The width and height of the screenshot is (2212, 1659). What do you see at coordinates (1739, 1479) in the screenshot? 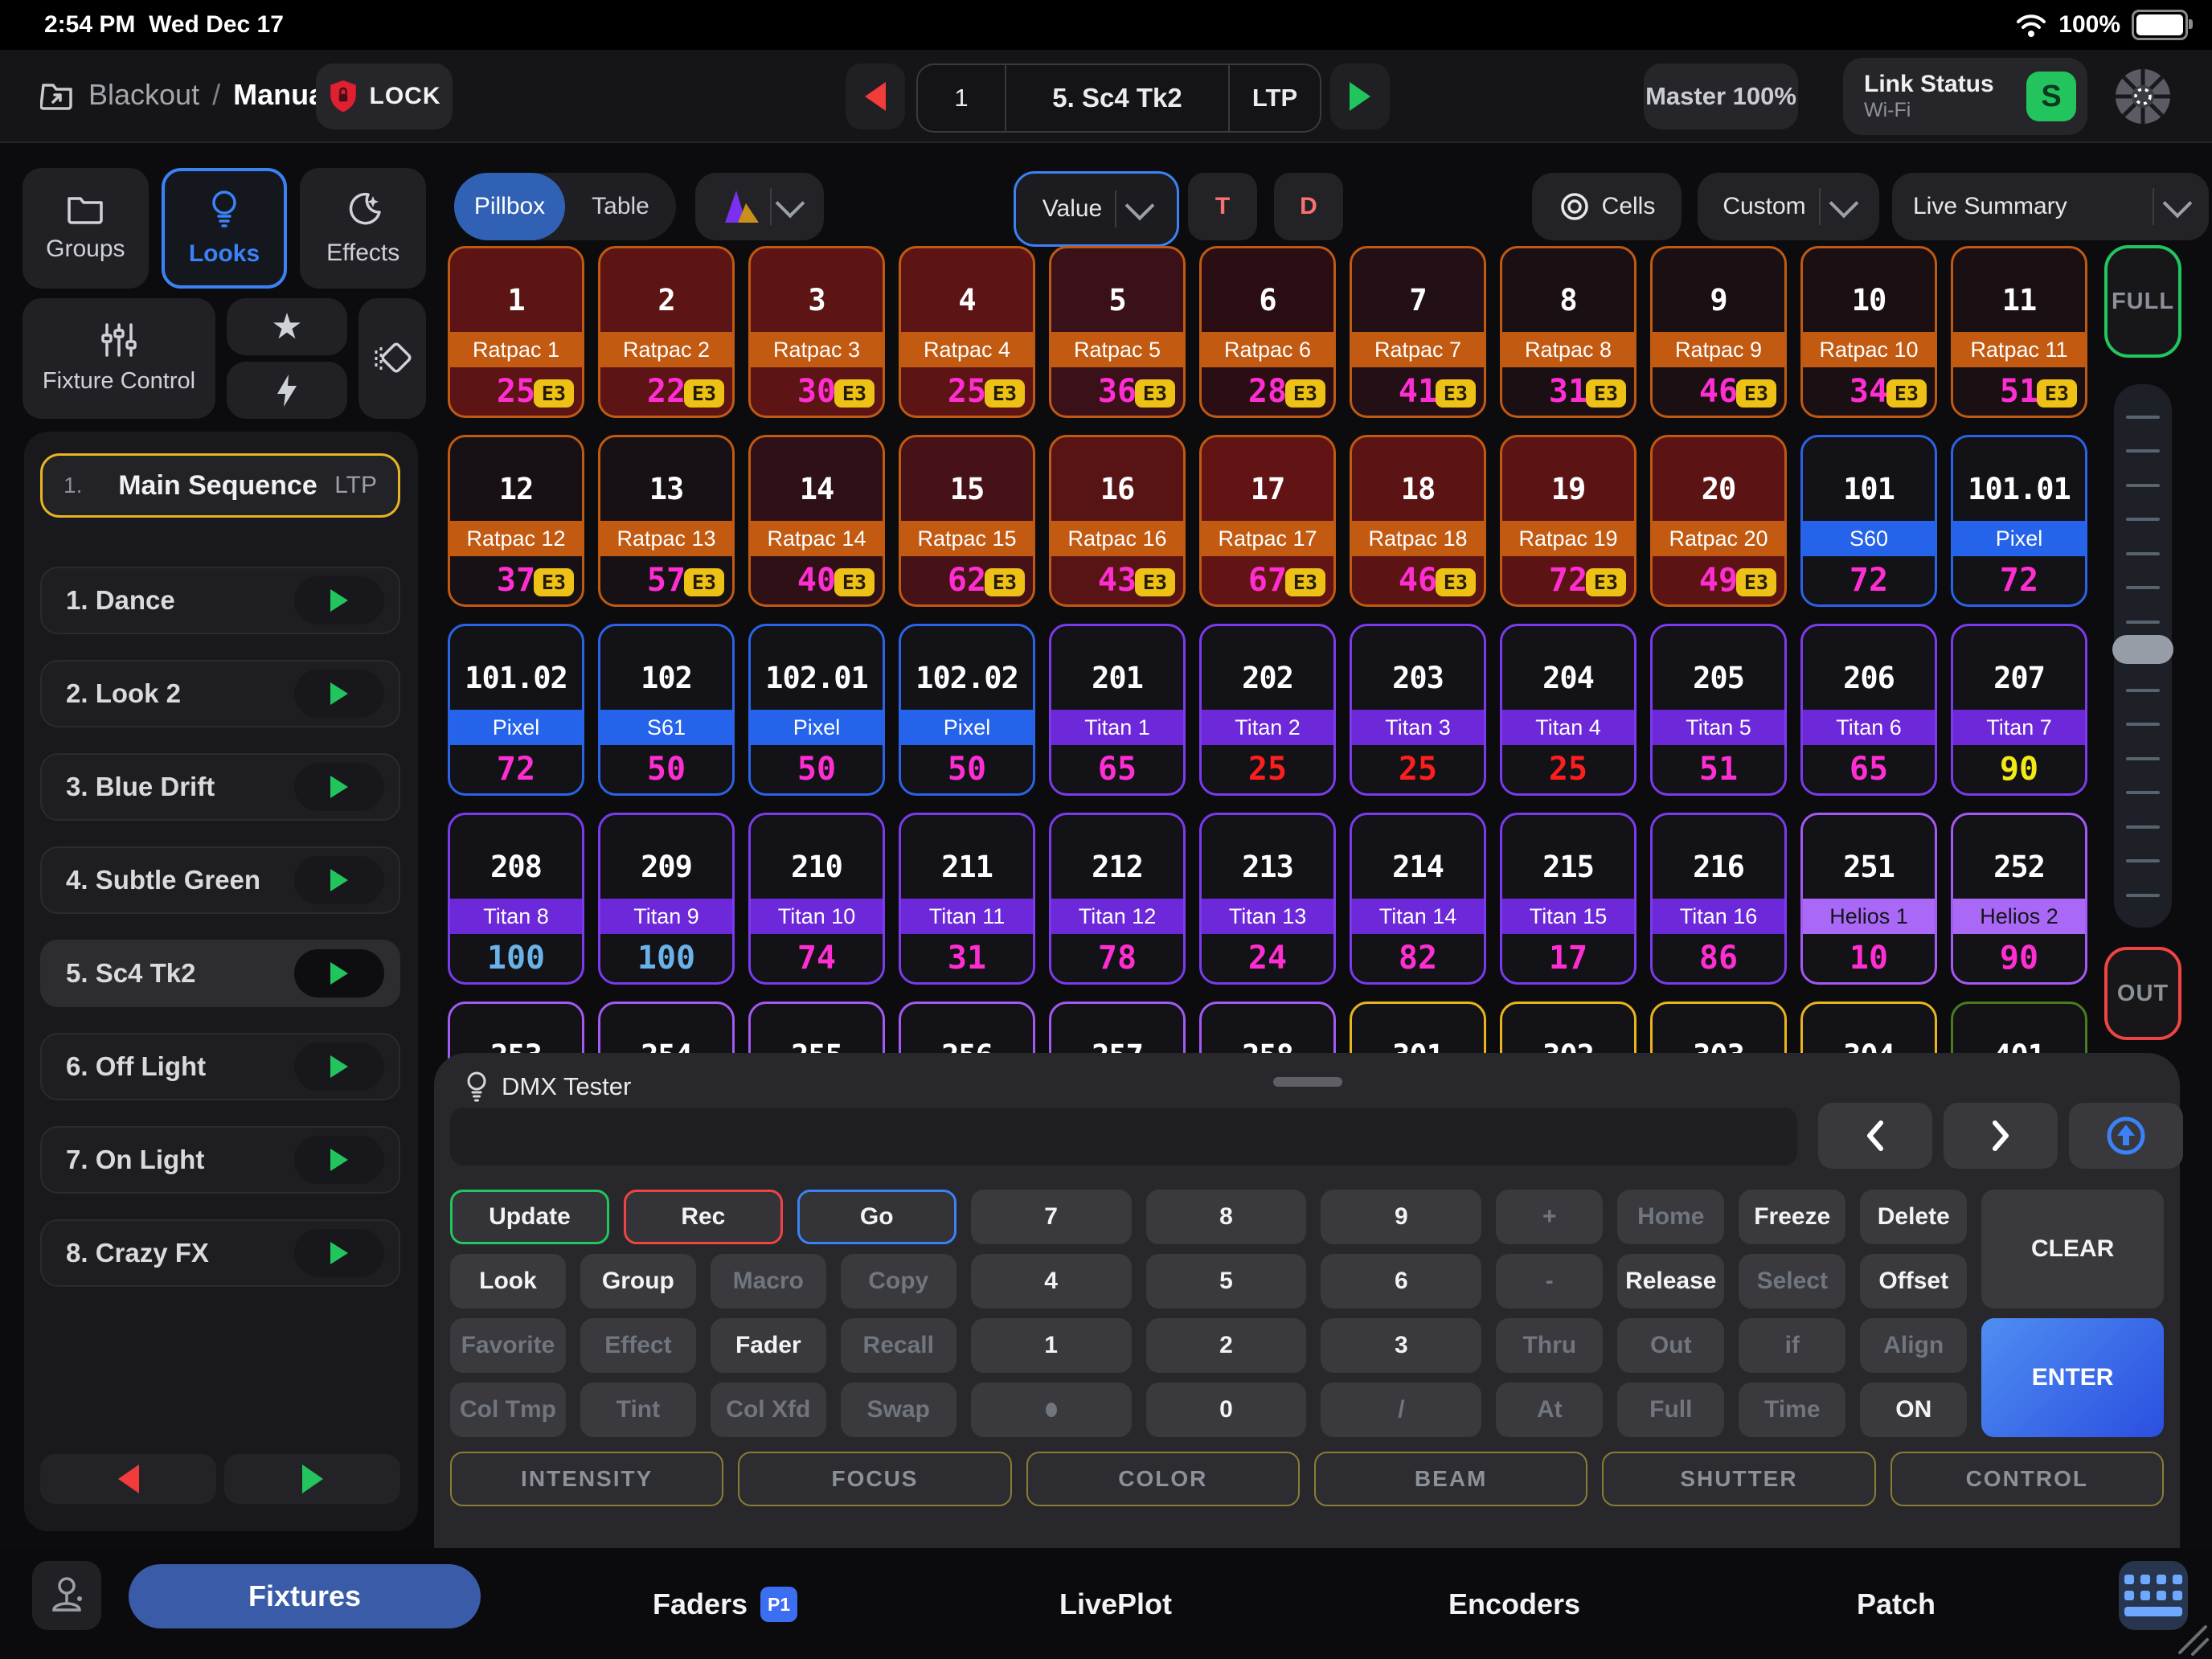
I see `palette-shutter: SHUTTER` at bounding box center [1739, 1479].